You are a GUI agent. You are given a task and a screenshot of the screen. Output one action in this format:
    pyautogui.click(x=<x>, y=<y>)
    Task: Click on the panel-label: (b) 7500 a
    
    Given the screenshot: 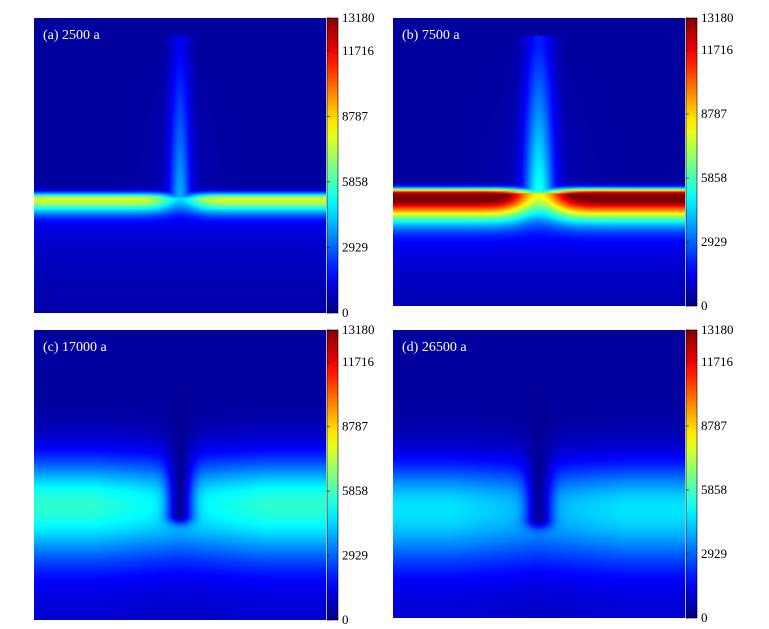 What is the action you would take?
    pyautogui.click(x=431, y=35)
    